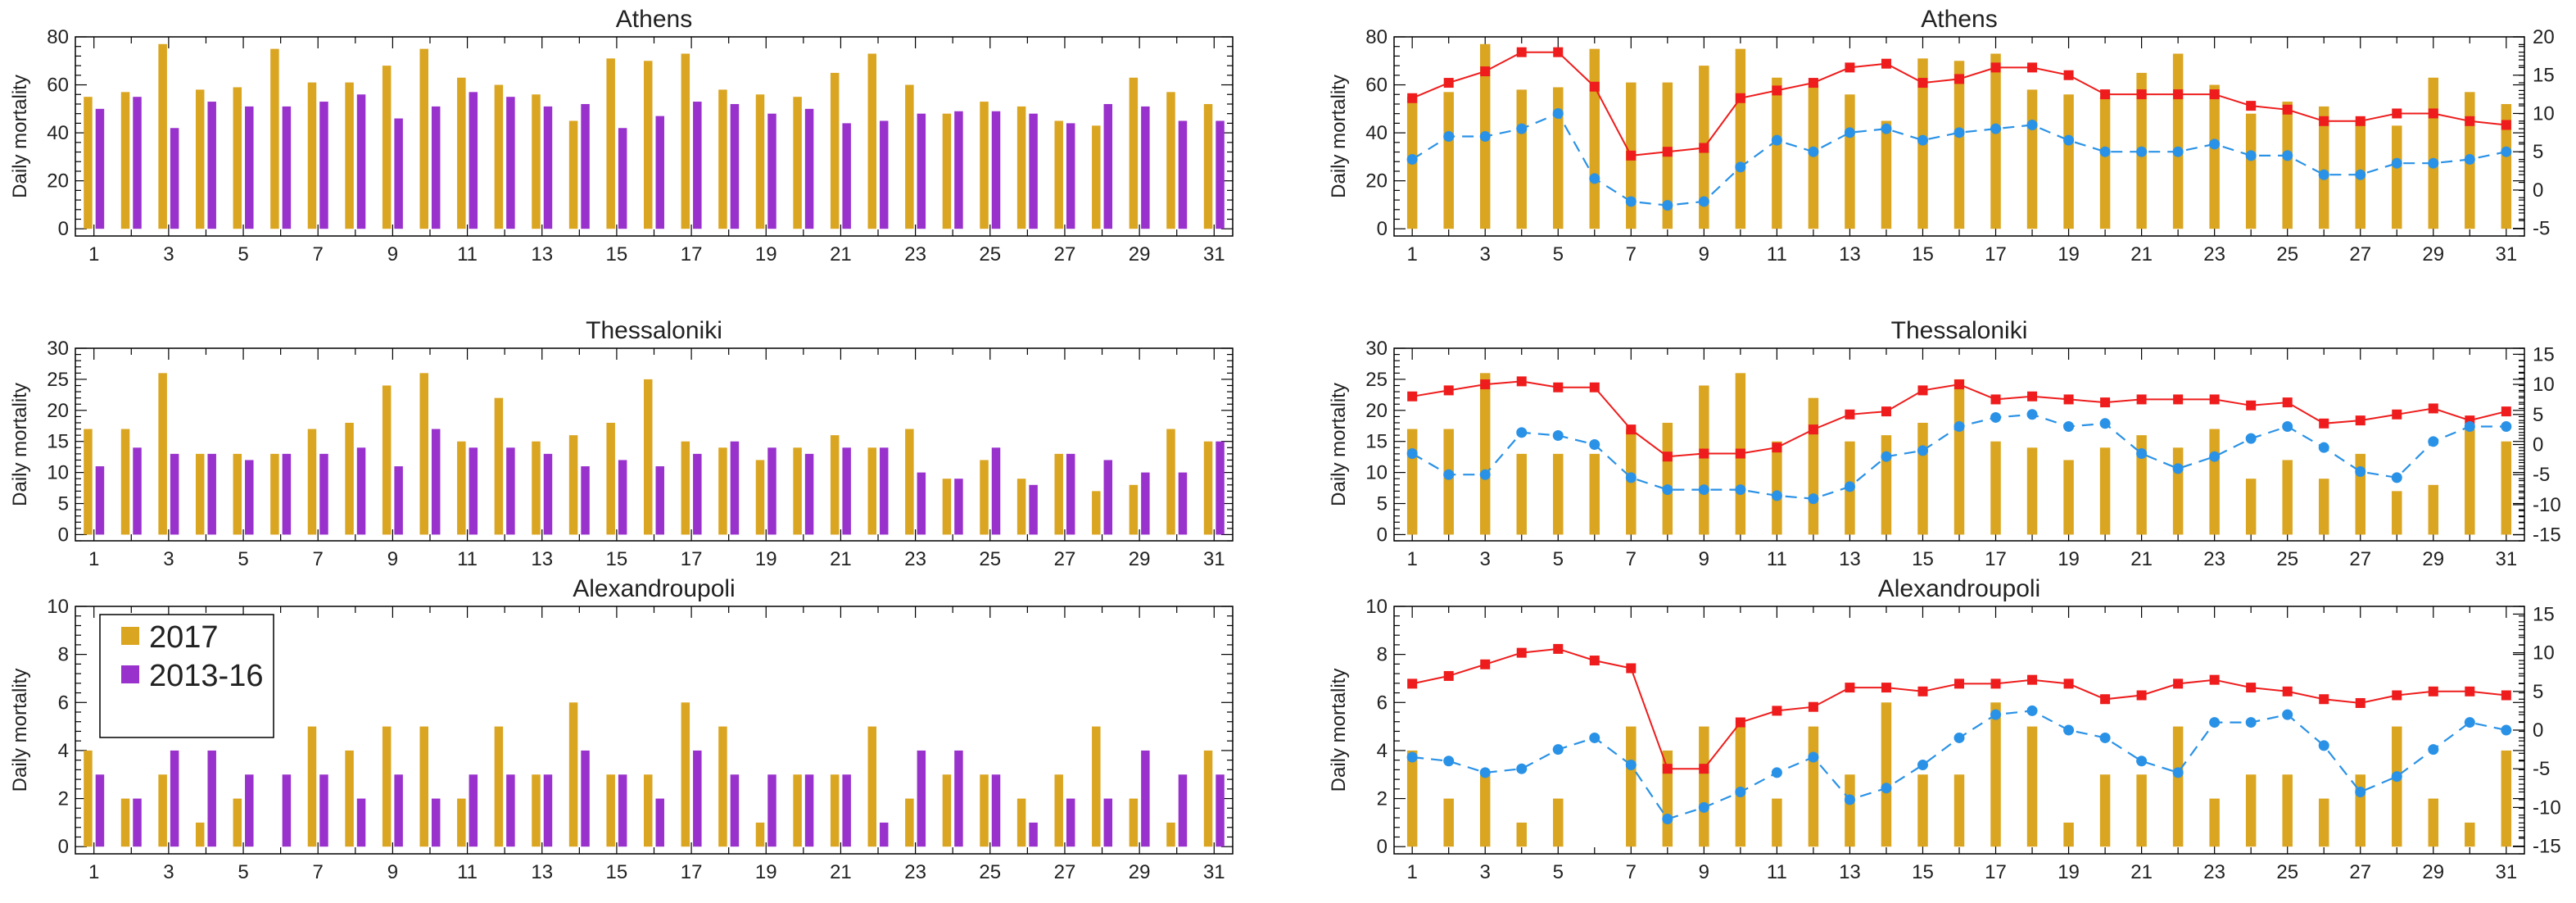 The image size is (2576, 903). Describe the element at coordinates (2069, 559) in the screenshot. I see `x-tick-label: 19` at that location.